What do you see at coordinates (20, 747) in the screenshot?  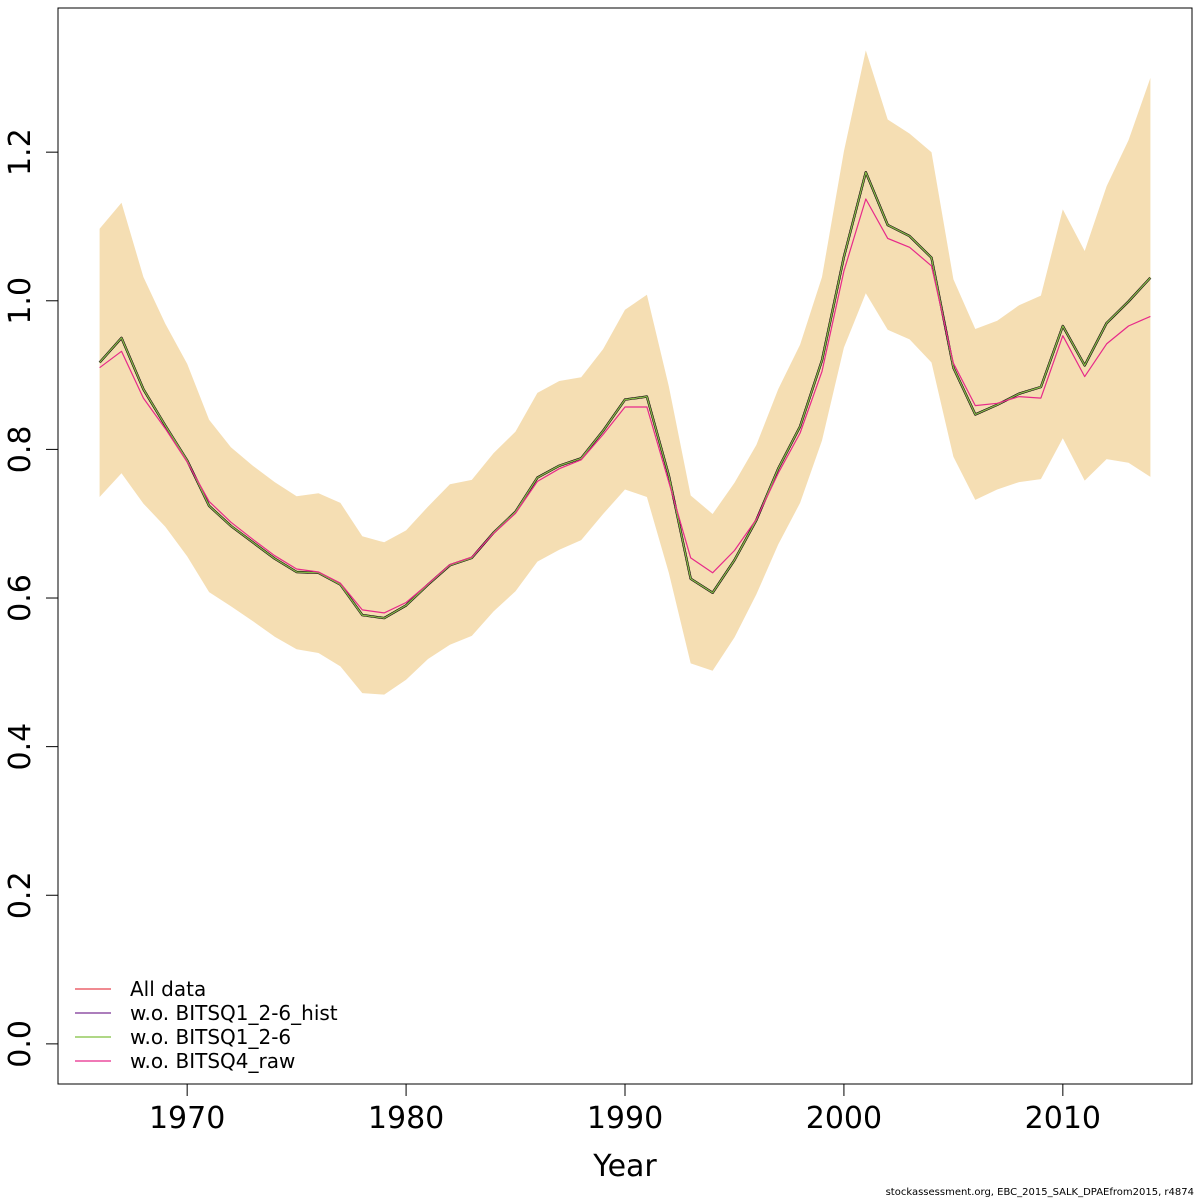 I see `y-tick-label: 0.4` at bounding box center [20, 747].